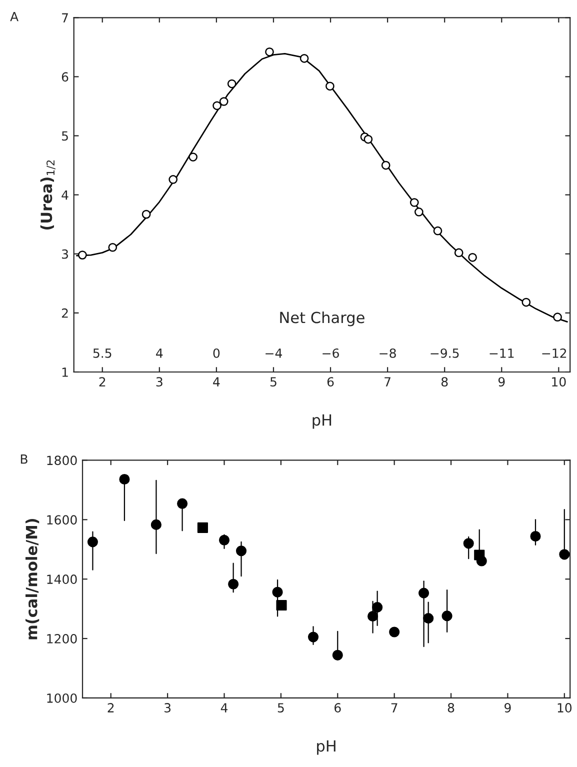 The width and height of the screenshot is (577, 767). Describe the element at coordinates (24, 459) in the screenshot. I see `text: B` at that location.